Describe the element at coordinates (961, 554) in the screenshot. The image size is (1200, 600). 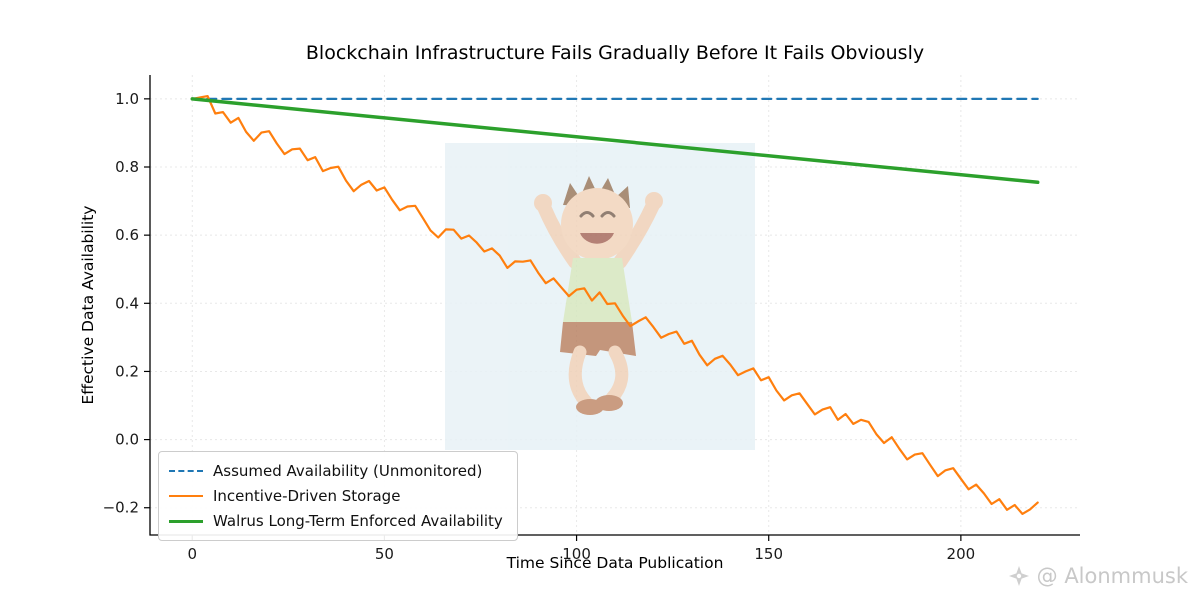
I see `x-tick-label: 200` at that location.